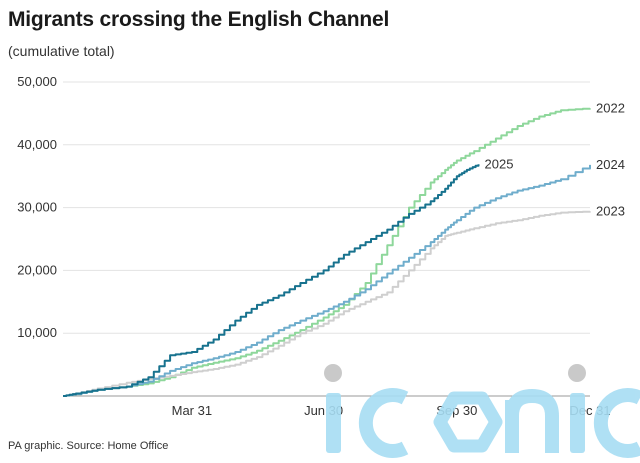 The image size is (640, 463). I want to click on y-axis-tick-labels: 10,000 20,000 30,000 40,000 50,000, so click(37, 207).